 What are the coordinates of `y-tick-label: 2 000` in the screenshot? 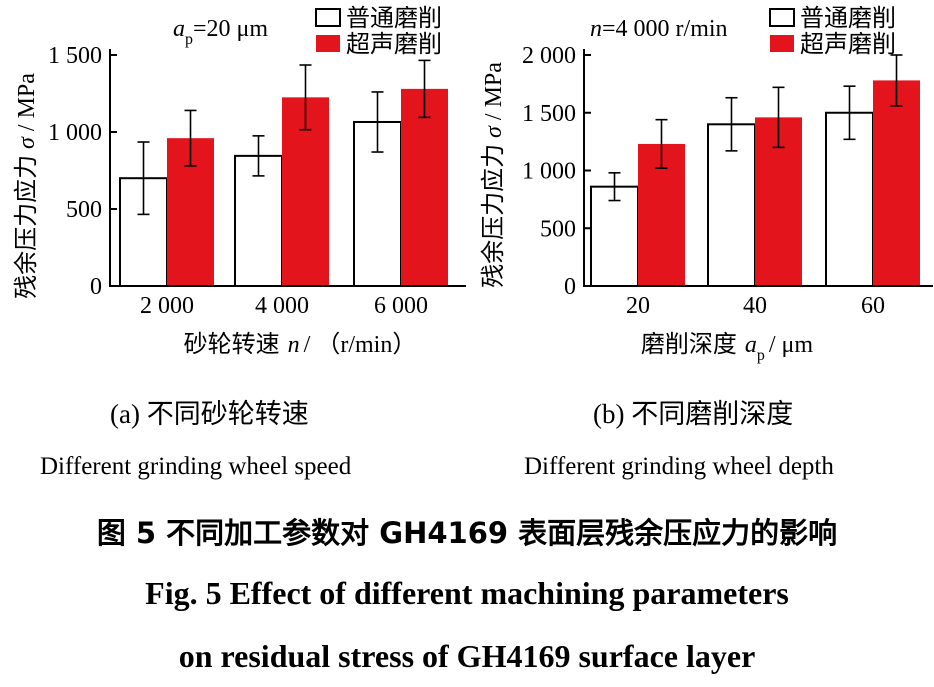 It's located at (549, 56).